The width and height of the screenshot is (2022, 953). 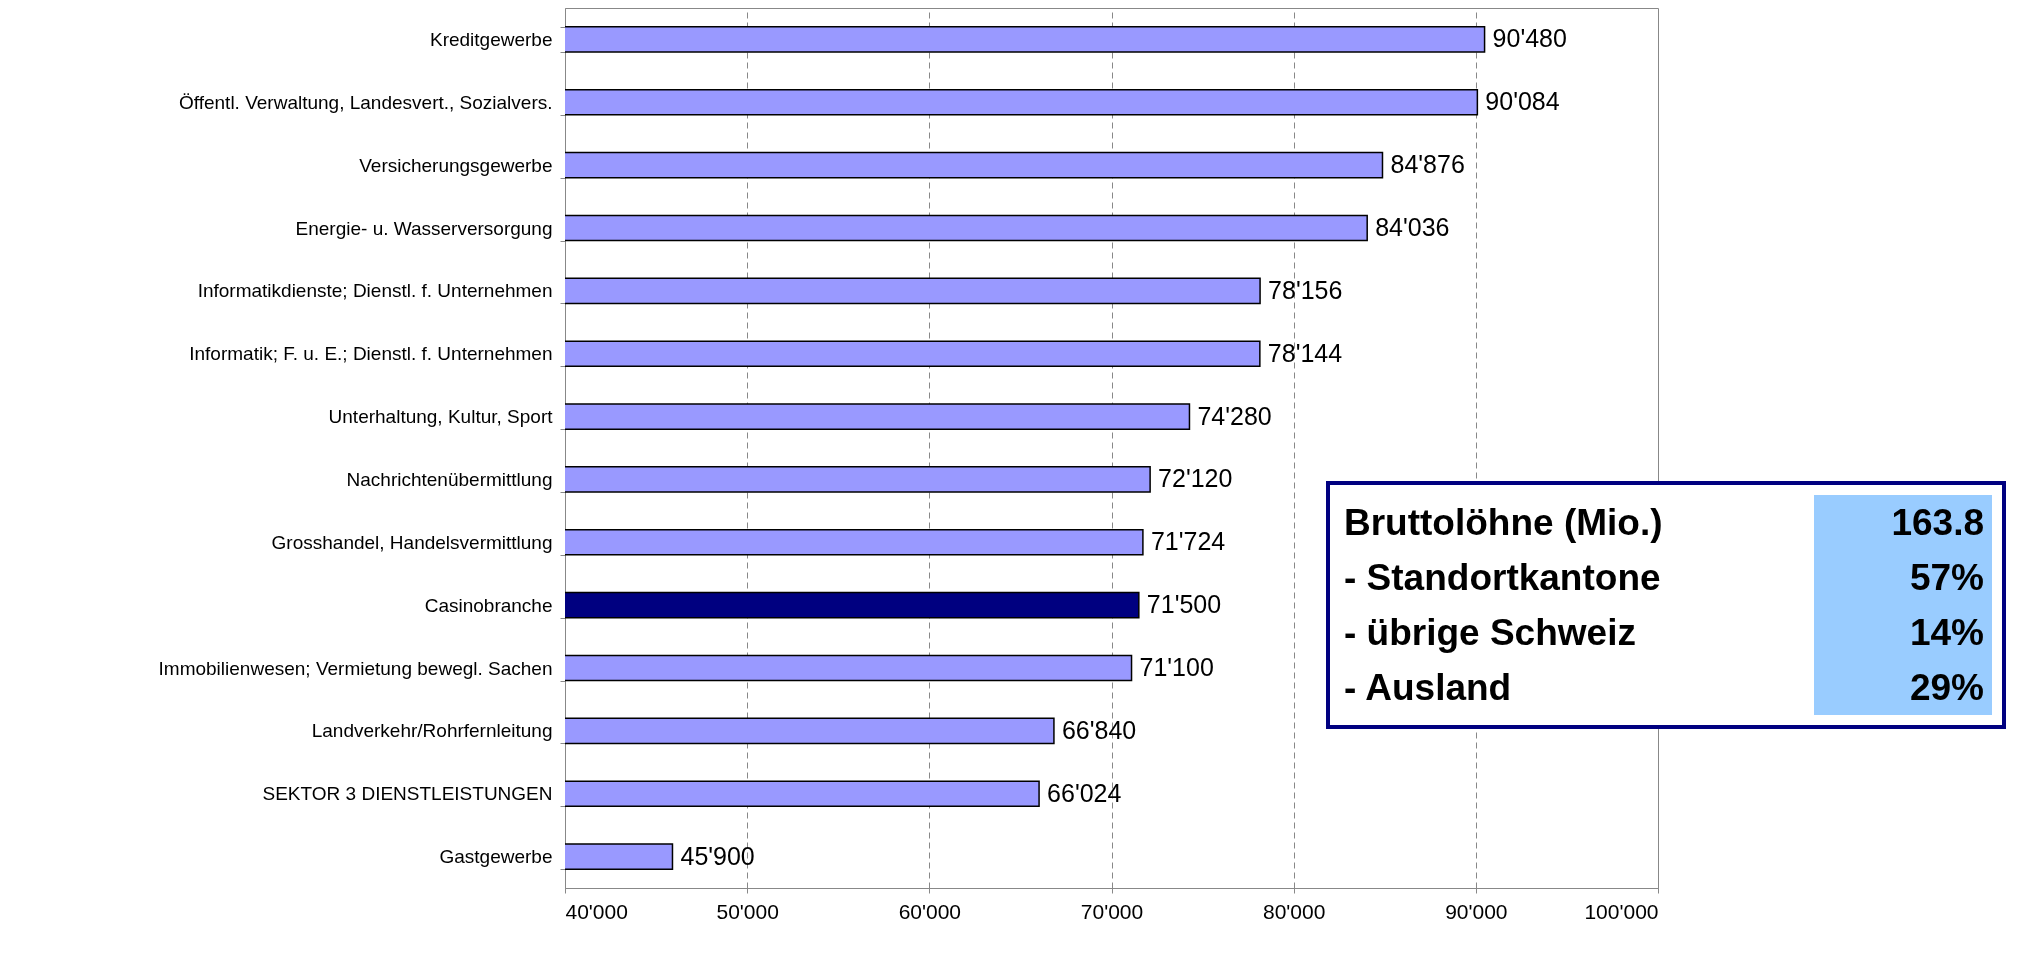 What do you see at coordinates (365, 102) in the screenshot?
I see `y-tick-label: Öffentl. Verwaltung, Landesvert., Sozialvers.` at bounding box center [365, 102].